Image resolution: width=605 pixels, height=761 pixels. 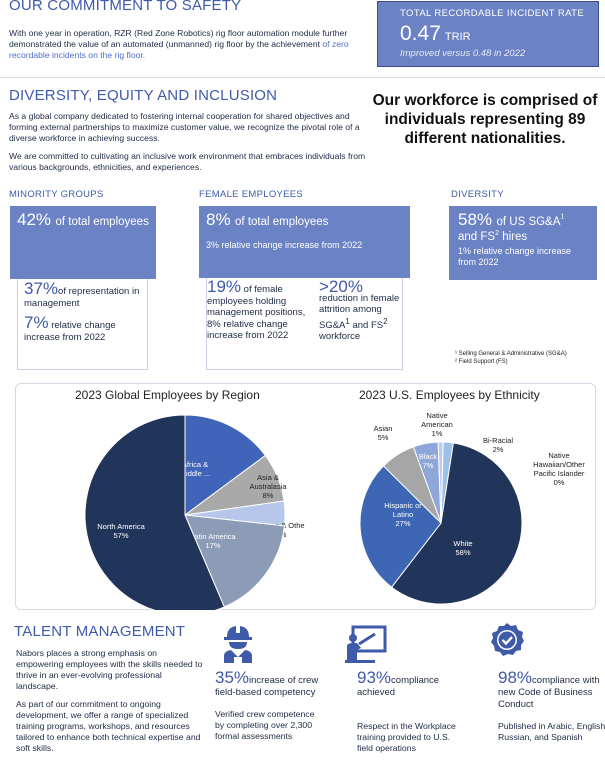 What do you see at coordinates (559, 469) in the screenshot?
I see `pie-label-native-hawaiian-other-pacific-islander: Native Hawaiian/Other Pacific Islander 0%` at bounding box center [559, 469].